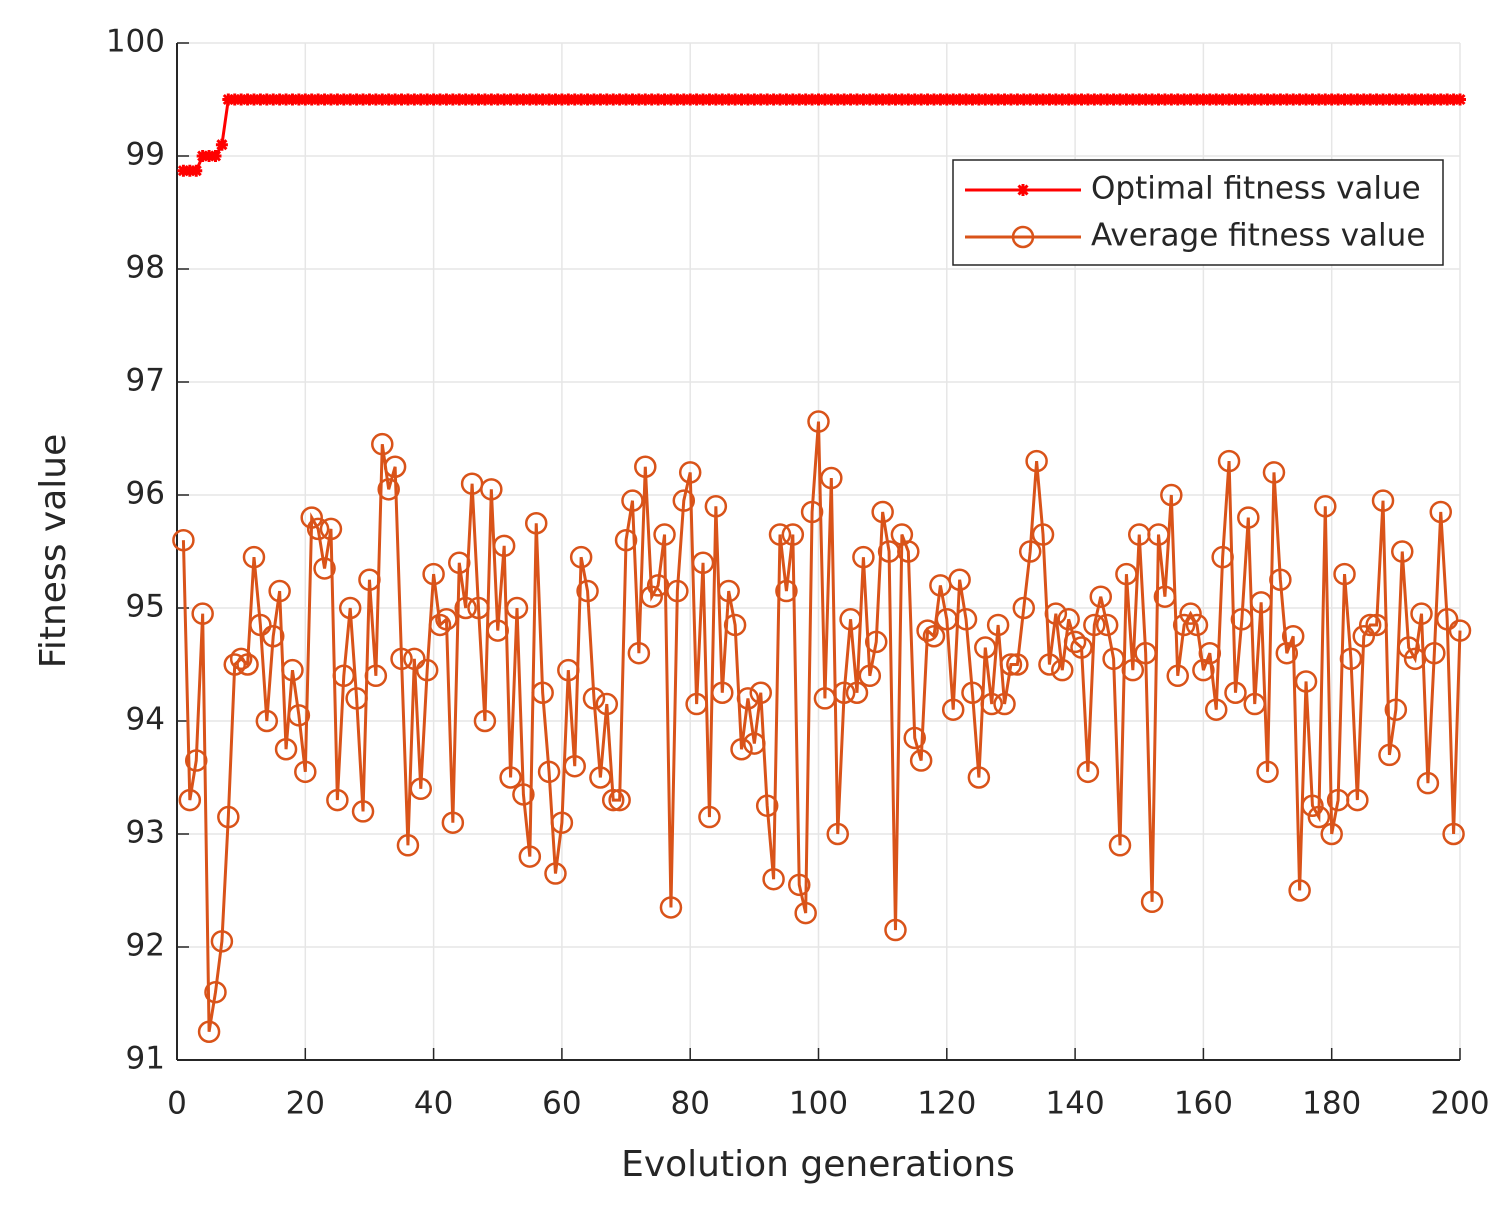 This screenshot has height=1214, width=1504. I want to click on x-tick-label: 100, so click(818, 1104).